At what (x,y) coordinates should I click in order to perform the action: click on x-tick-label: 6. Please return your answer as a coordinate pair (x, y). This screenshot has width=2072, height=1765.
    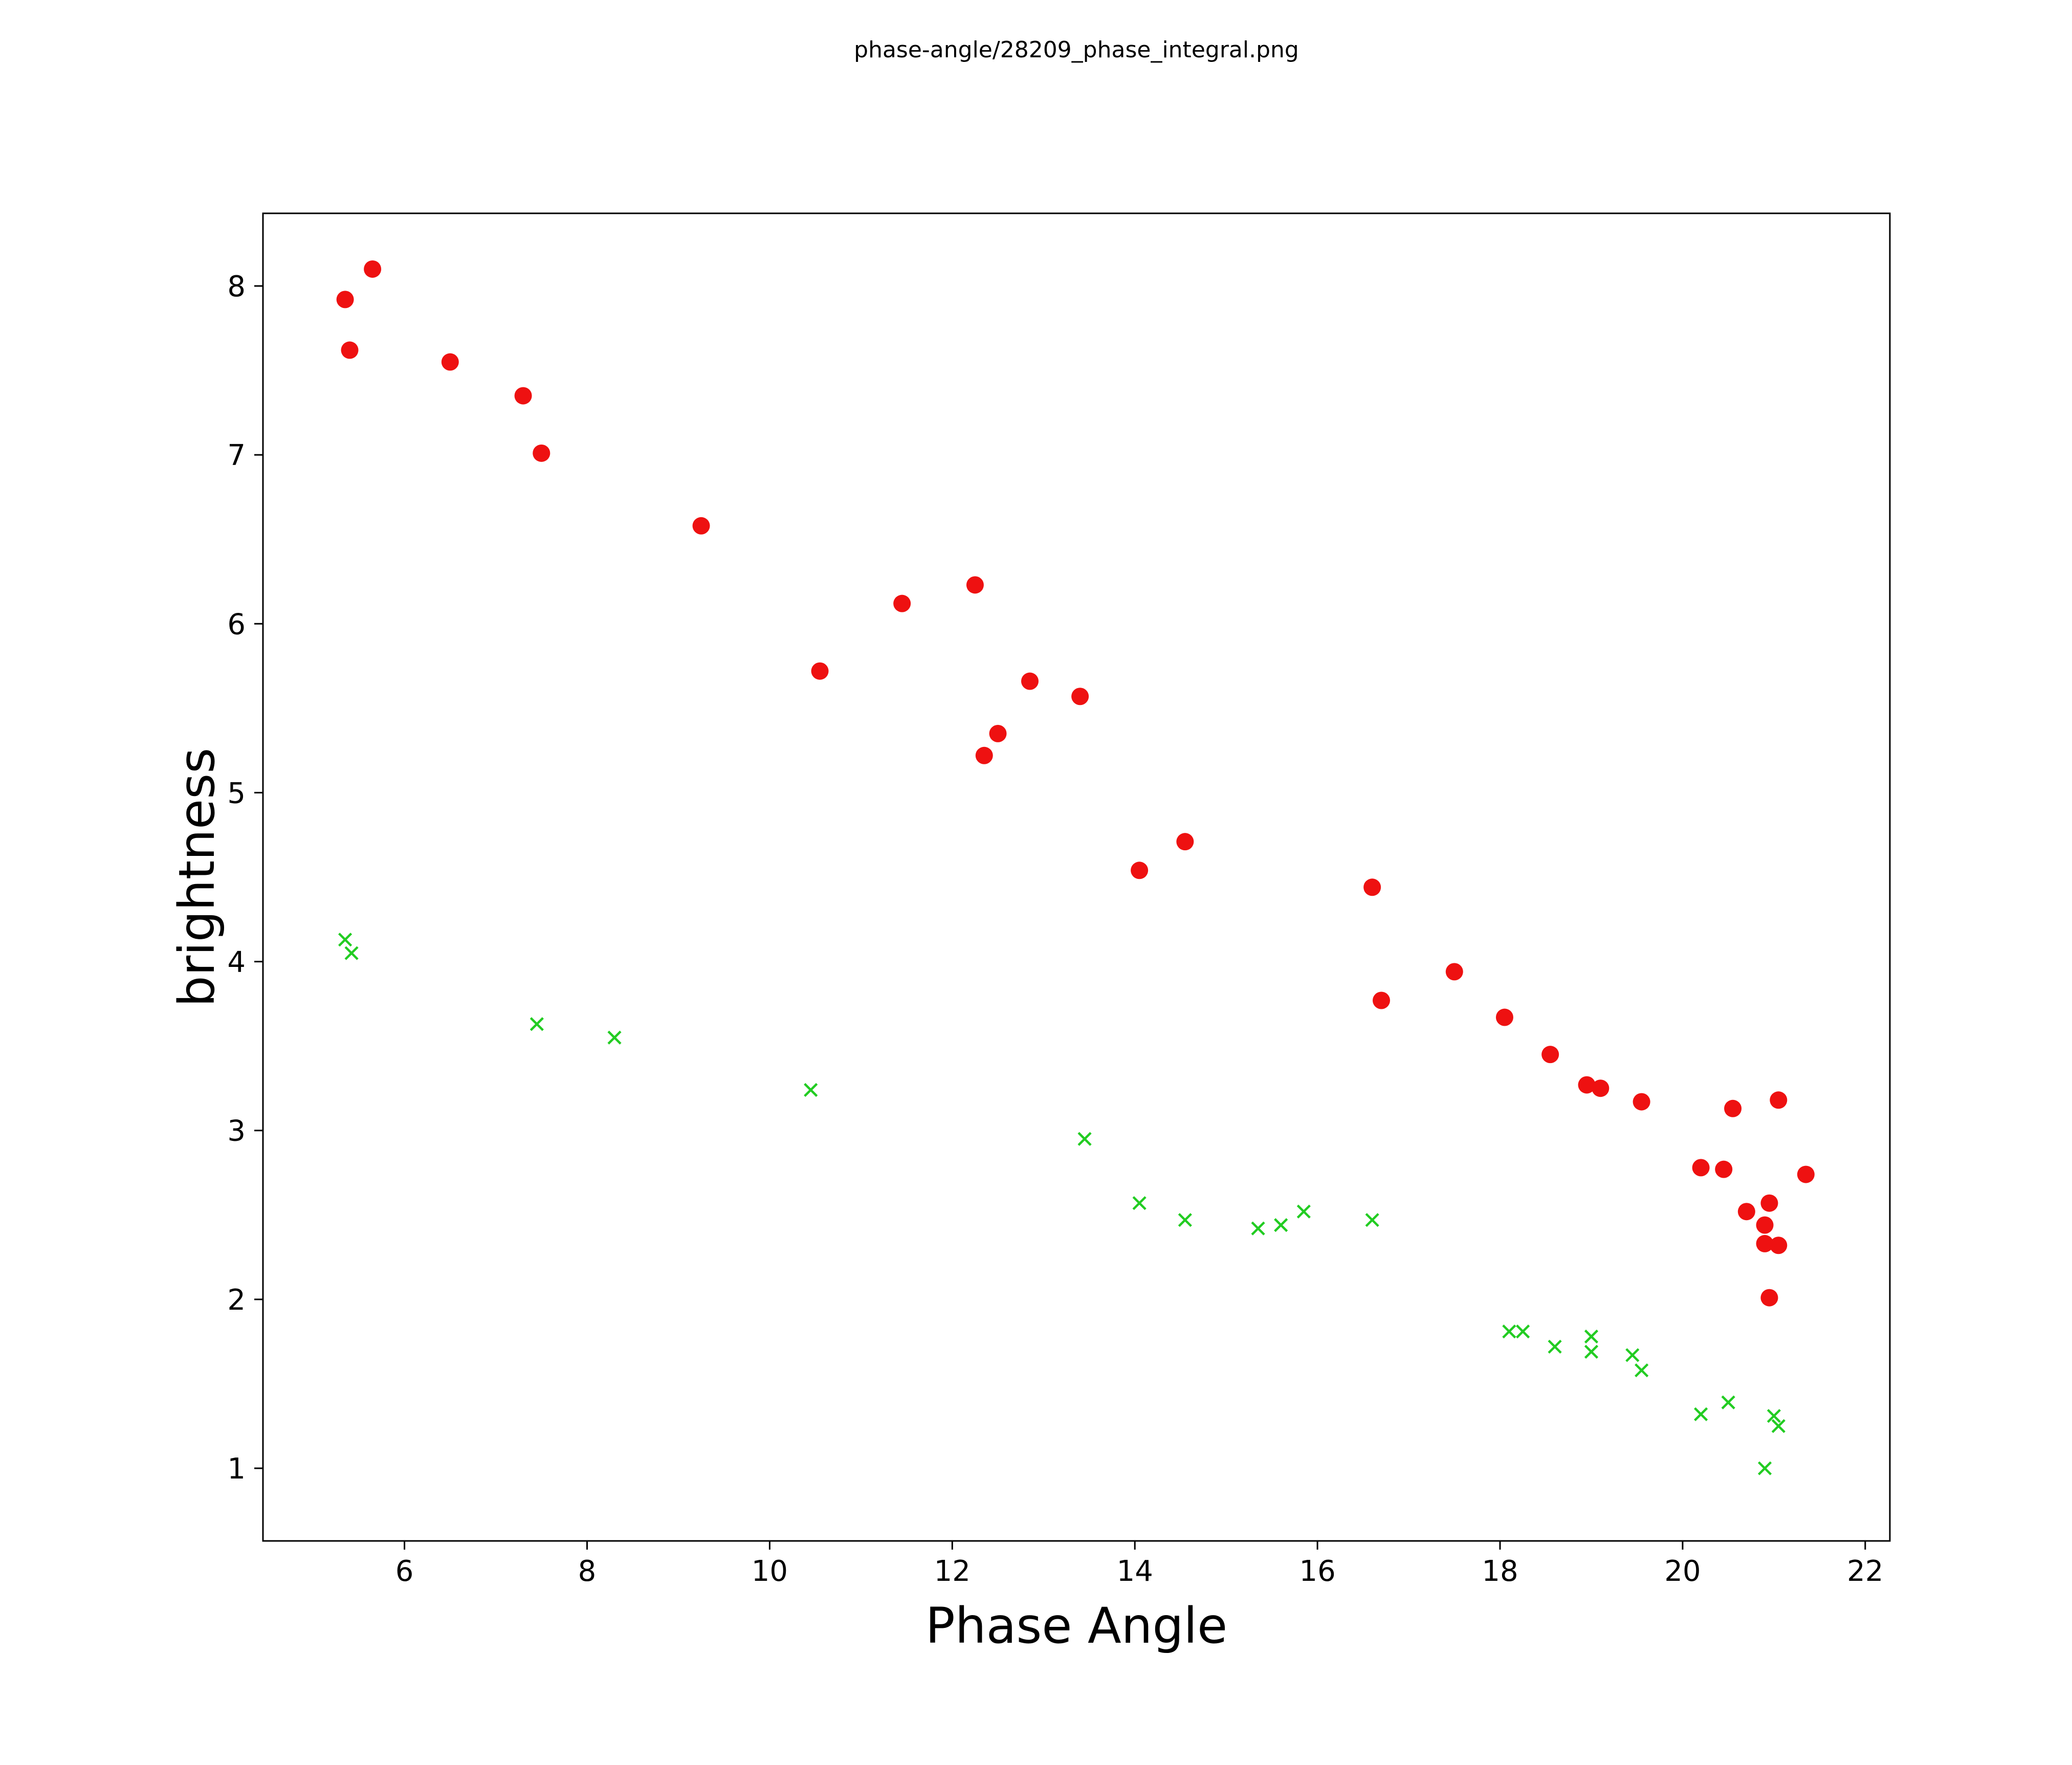
    Looking at the image, I should click on (404, 1571).